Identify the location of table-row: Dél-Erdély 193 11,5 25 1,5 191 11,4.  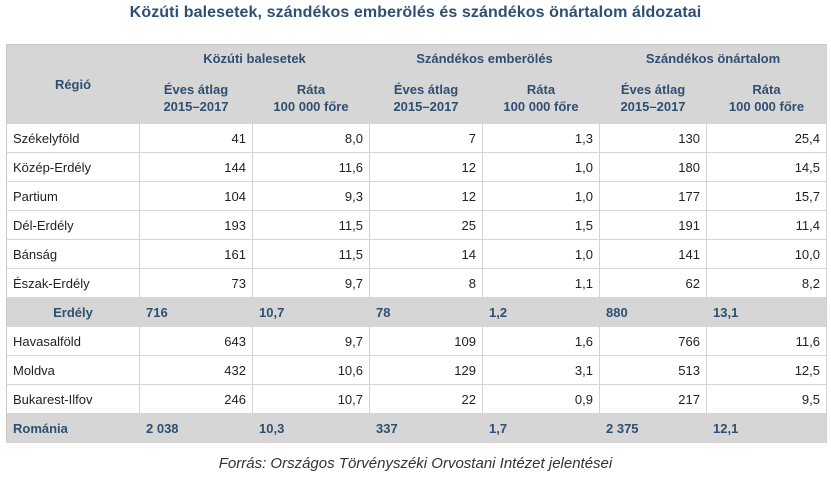
(416, 225).